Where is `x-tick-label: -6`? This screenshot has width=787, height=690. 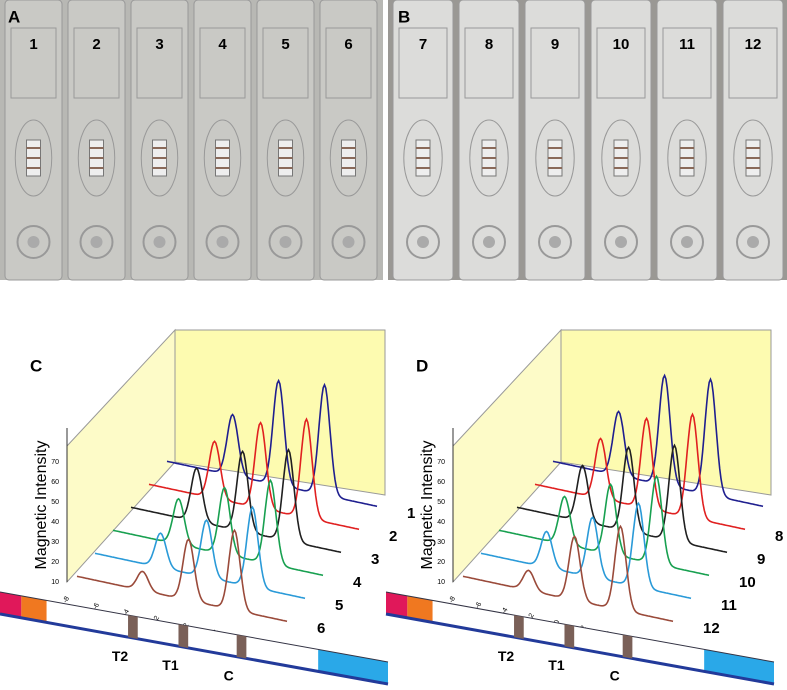 x-tick-label: -6 is located at coordinates (96, 606).